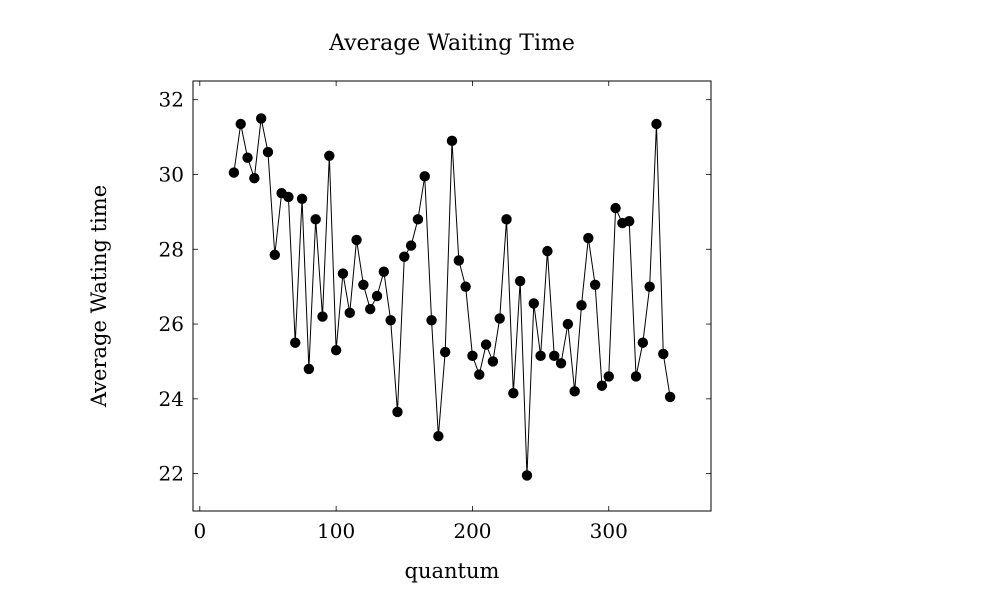 The height and width of the screenshot is (616, 1007). I want to click on y-axis-label: Average Wating time, so click(99, 296).